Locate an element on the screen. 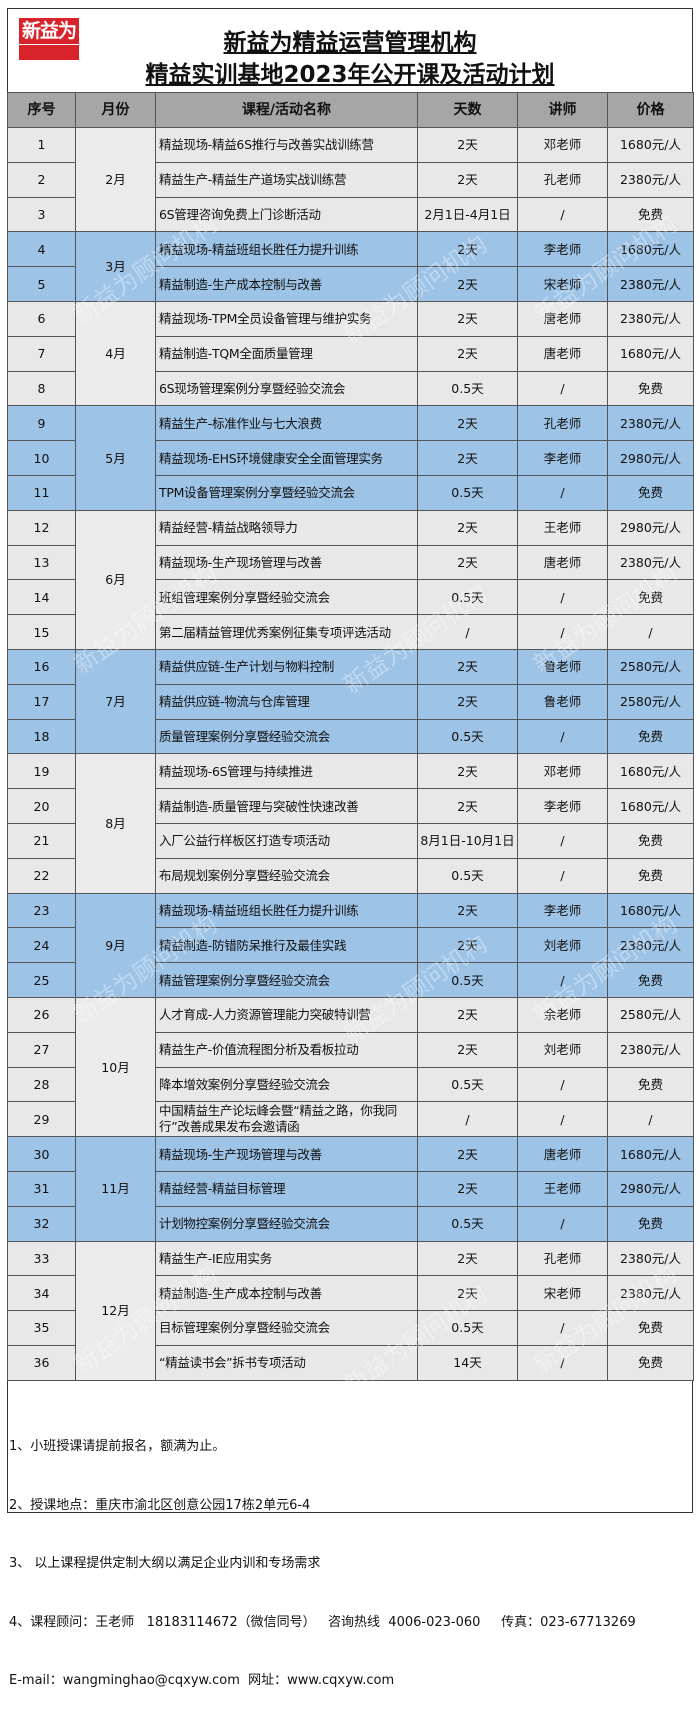 The image size is (700, 1730). table-row: 30 11月 精益现场-生产现场管理与改善 2天 唐老师 1680元/人 is located at coordinates (350, 1189).